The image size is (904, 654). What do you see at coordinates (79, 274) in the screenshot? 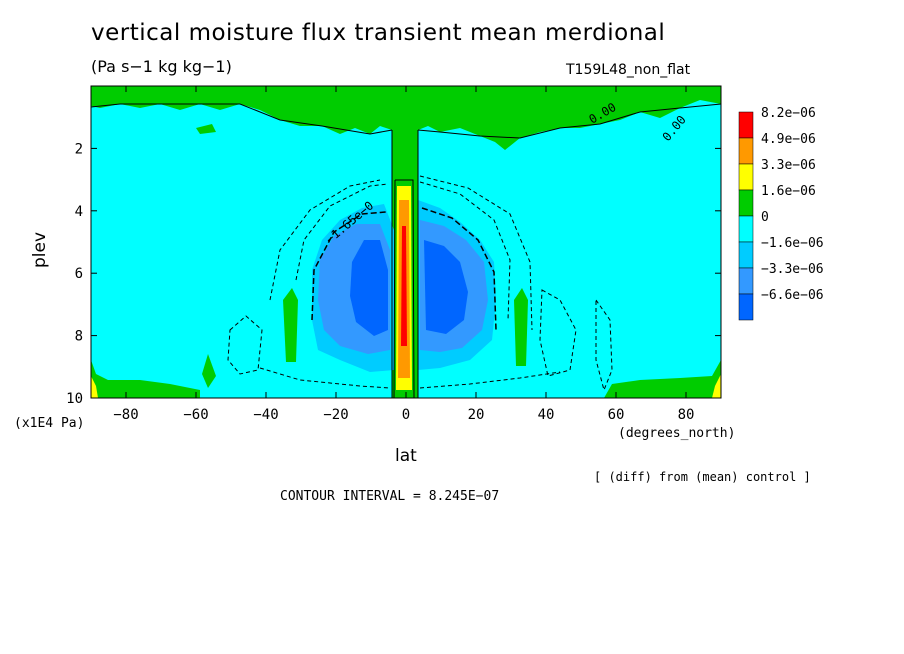
I see `y-tick-label: 6` at bounding box center [79, 274].